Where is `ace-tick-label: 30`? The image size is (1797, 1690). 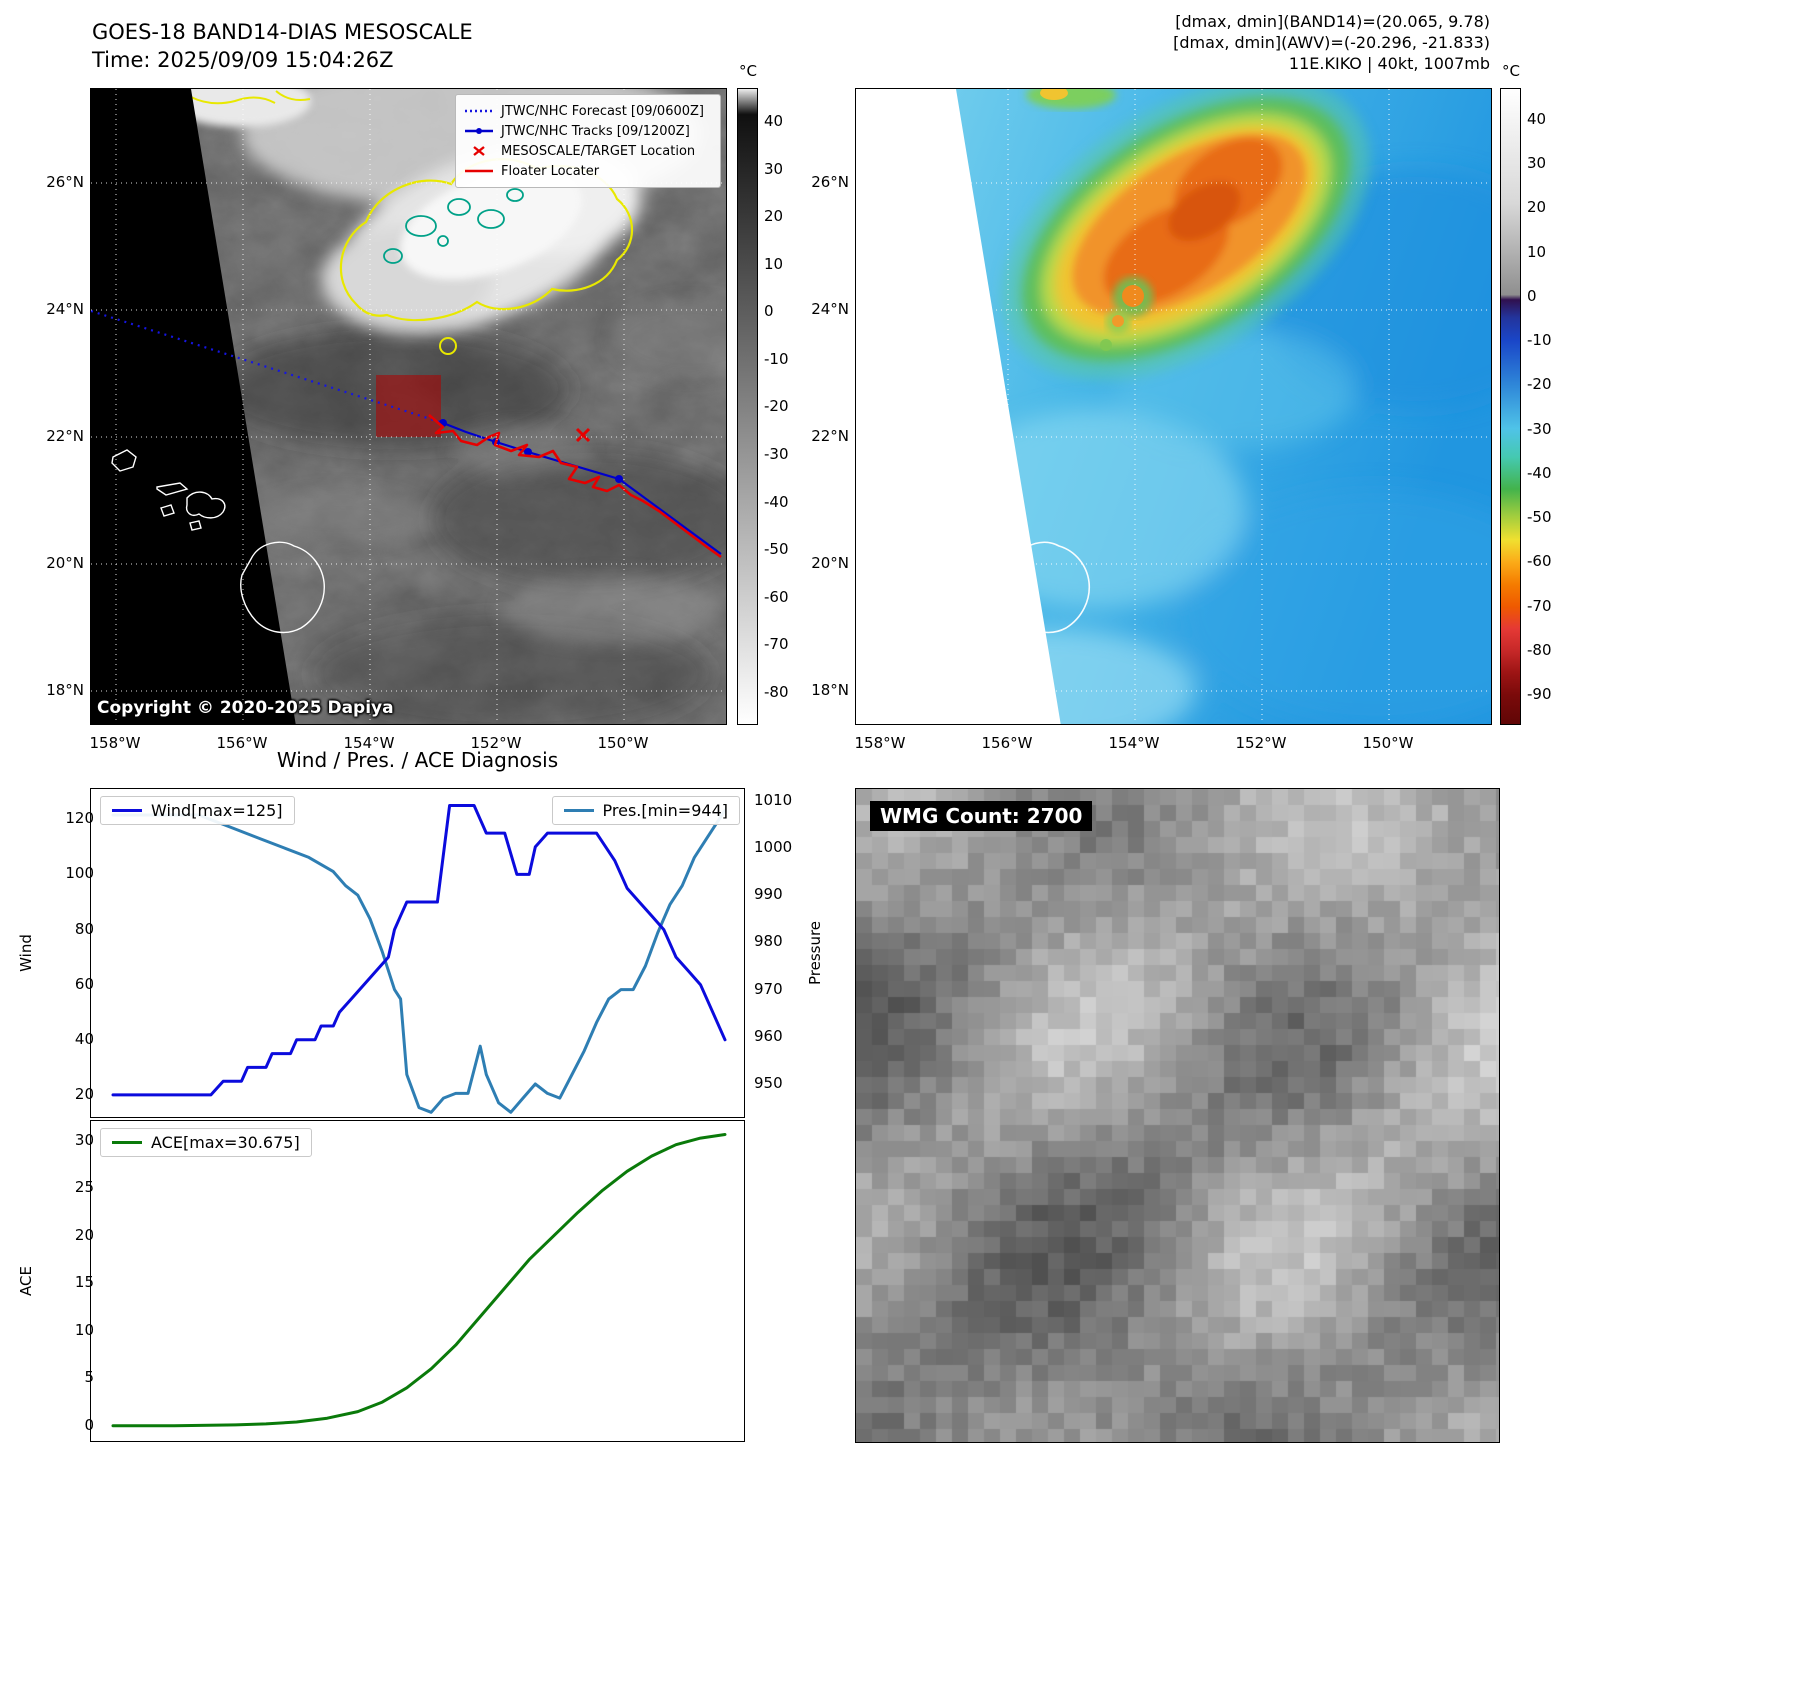 ace-tick-label: 30 is located at coordinates (84, 1139).